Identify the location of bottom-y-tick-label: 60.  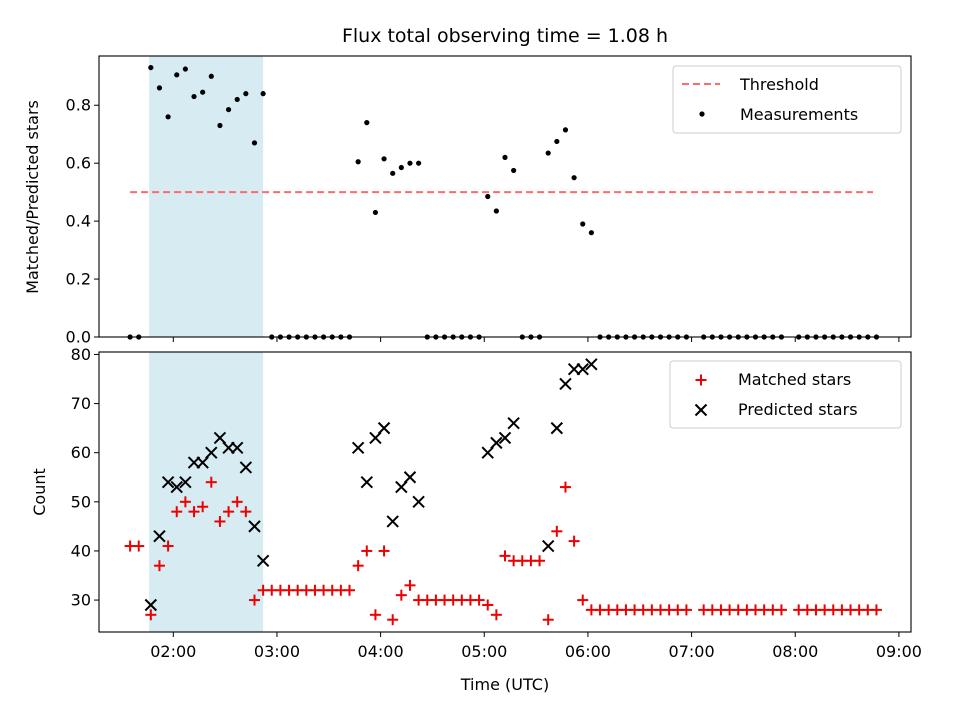
(81, 452).